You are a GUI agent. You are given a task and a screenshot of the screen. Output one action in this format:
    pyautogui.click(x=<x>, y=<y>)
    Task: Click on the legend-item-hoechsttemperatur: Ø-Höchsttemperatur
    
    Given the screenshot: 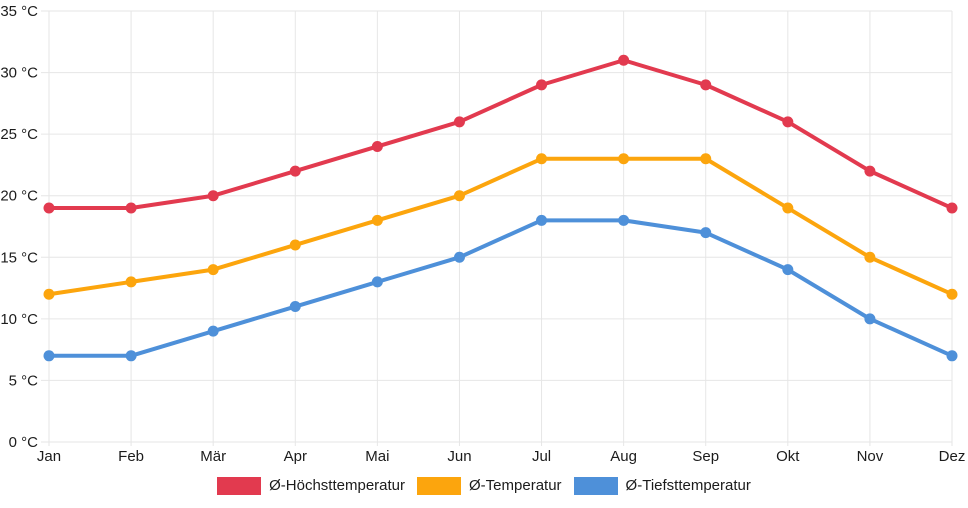 What is the action you would take?
    pyautogui.click(x=311, y=486)
    